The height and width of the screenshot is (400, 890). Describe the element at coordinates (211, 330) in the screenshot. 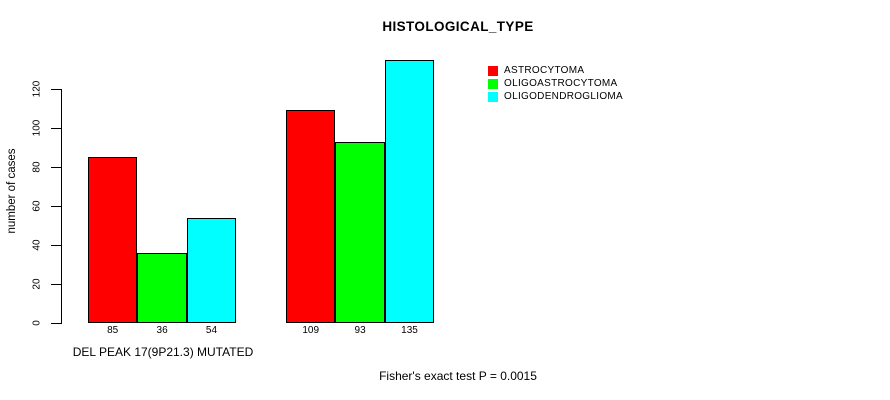

I see `bar-value-label: 54` at that location.